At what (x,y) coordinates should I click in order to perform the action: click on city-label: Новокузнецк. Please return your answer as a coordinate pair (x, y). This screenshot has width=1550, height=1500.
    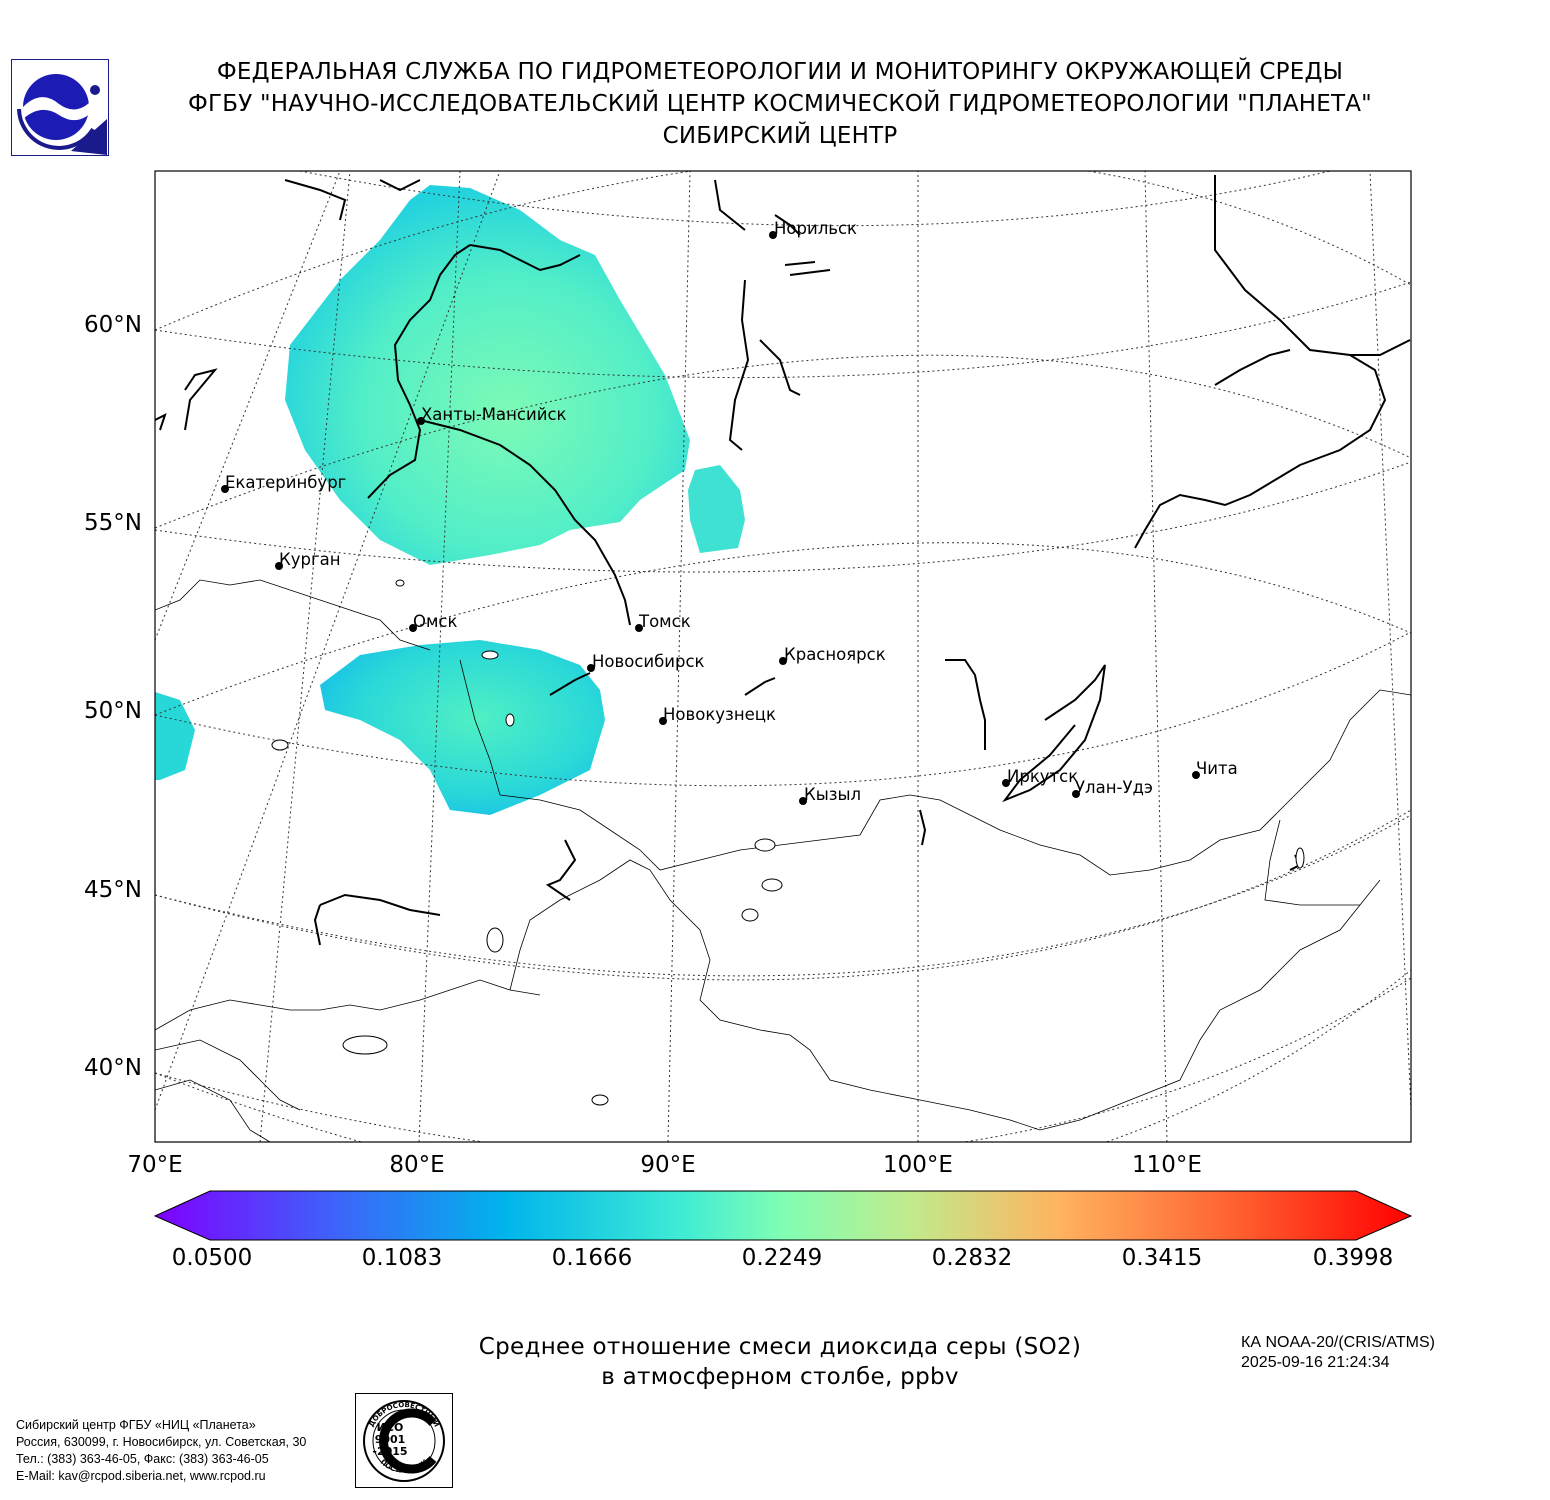
    Looking at the image, I should click on (719, 714).